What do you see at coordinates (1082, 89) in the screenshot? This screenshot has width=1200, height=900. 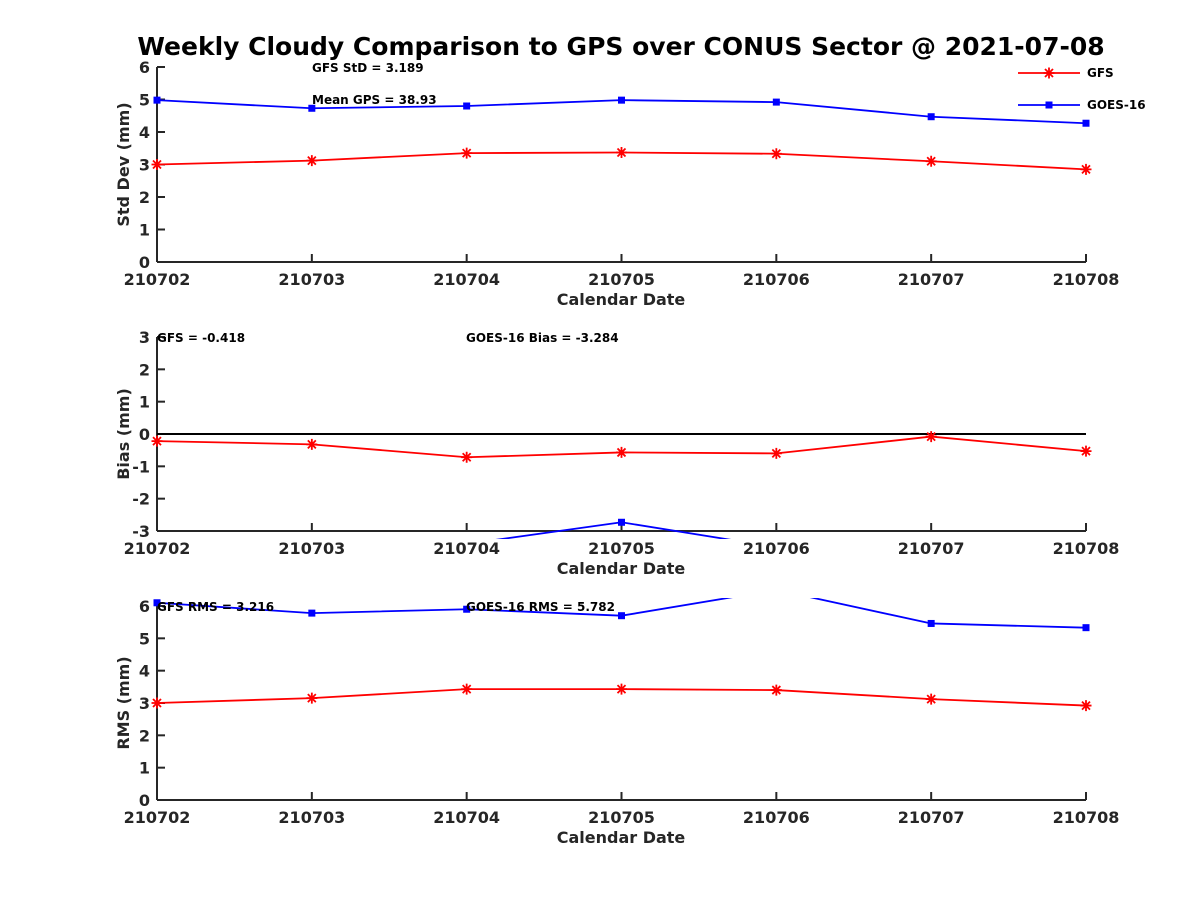 I see `legend: GFS GOES-16` at bounding box center [1082, 89].